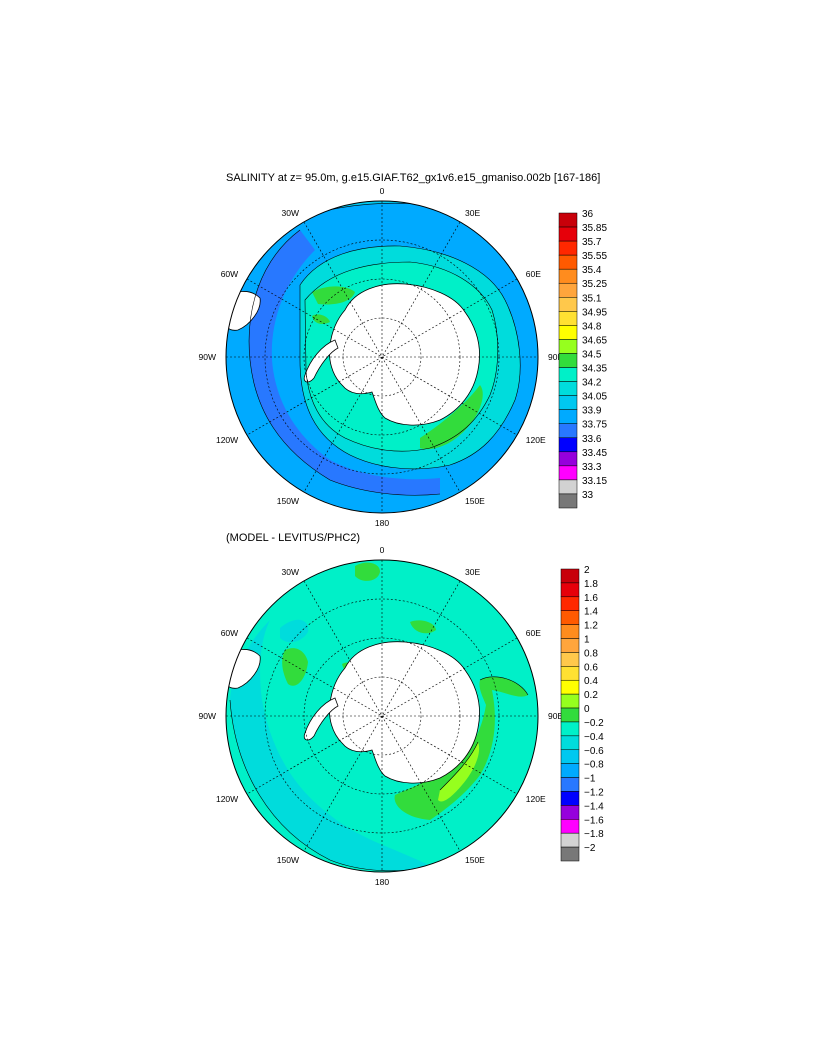  I want to click on bottom-negative-region, so click(330, 745).